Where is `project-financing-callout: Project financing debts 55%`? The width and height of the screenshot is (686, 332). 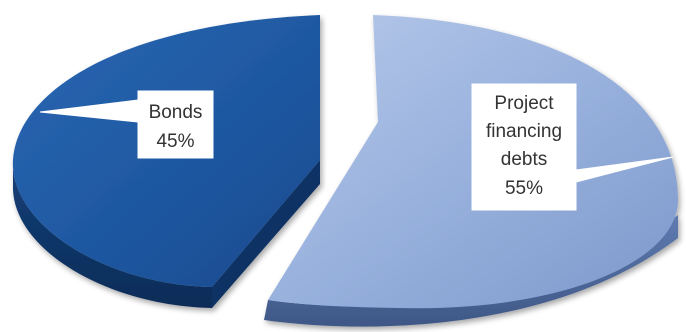
project-financing-callout: Project financing debts 55% is located at coordinates (572, 147).